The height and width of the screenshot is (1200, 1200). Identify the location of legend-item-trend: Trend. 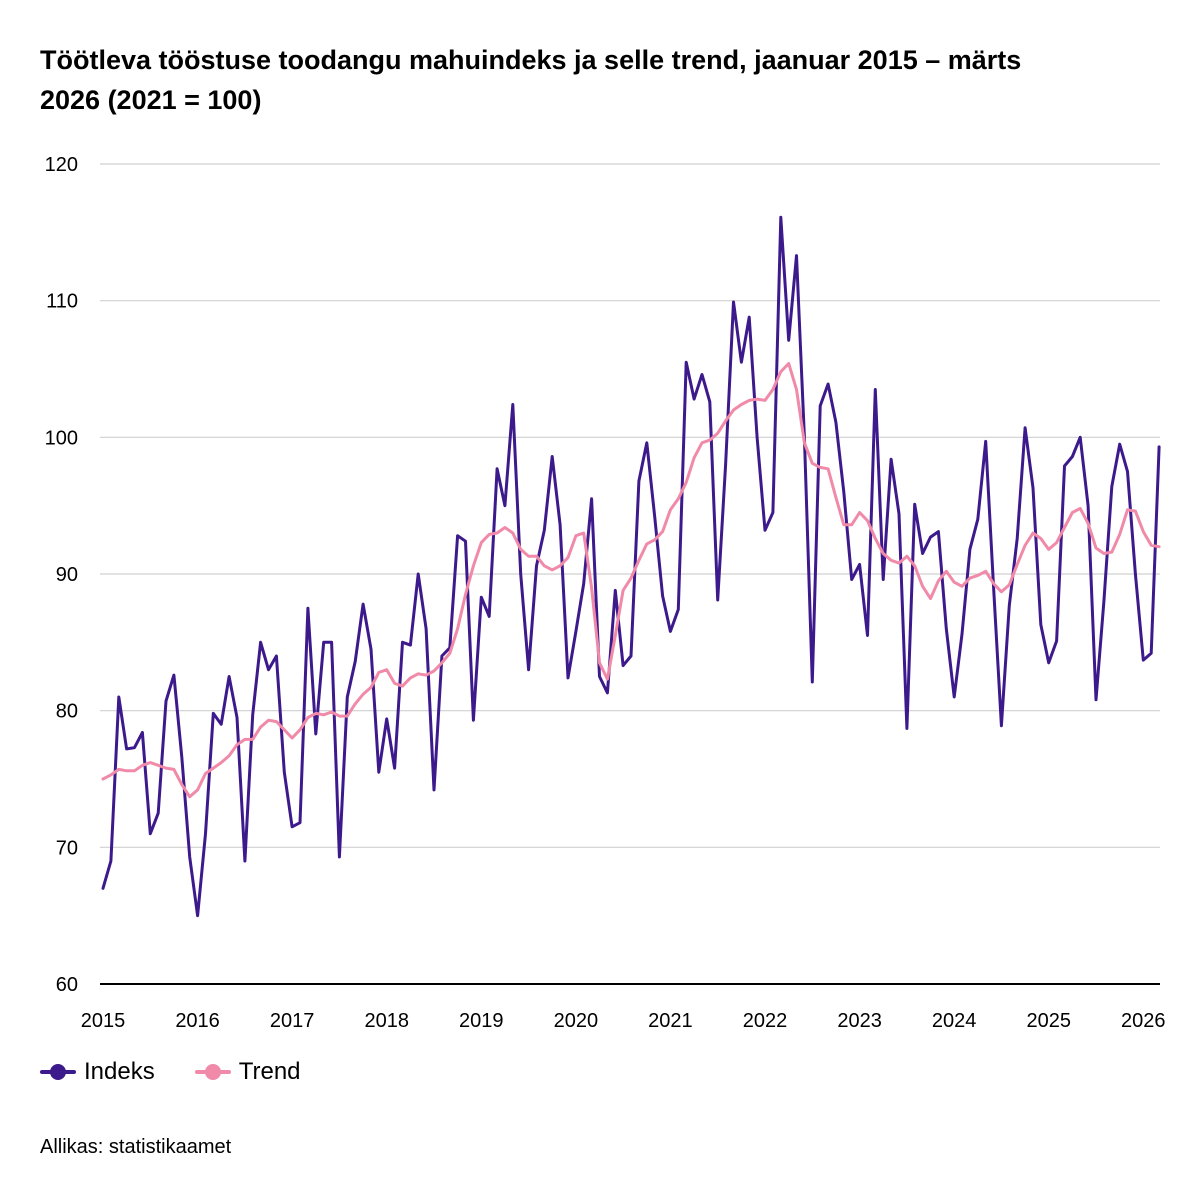
(247, 1072).